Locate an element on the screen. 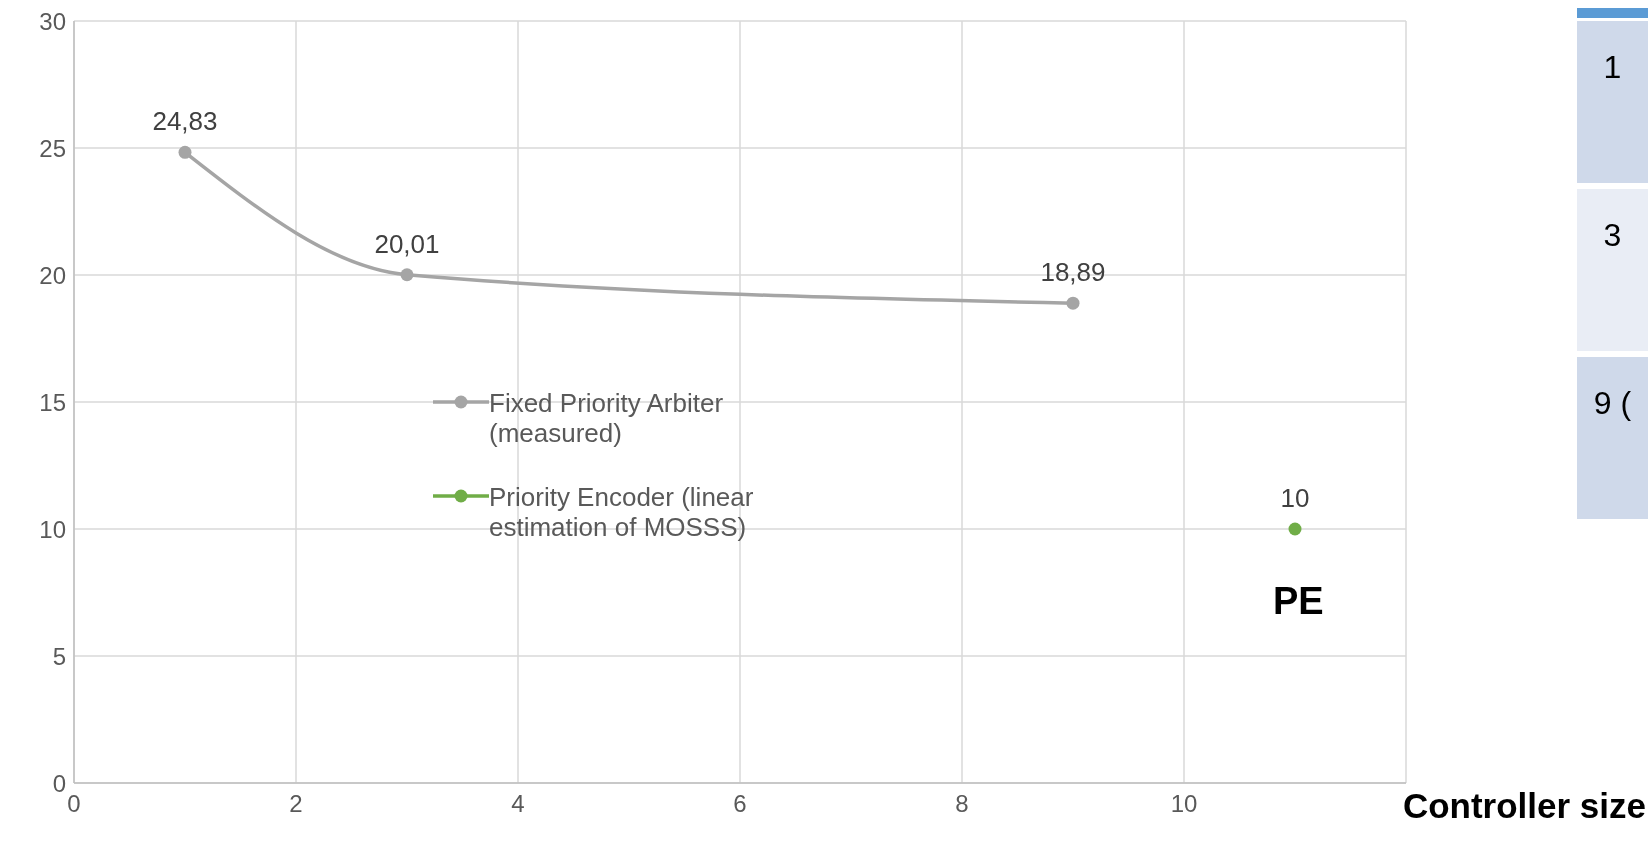  y-tick-label: 30 is located at coordinates (52, 21).